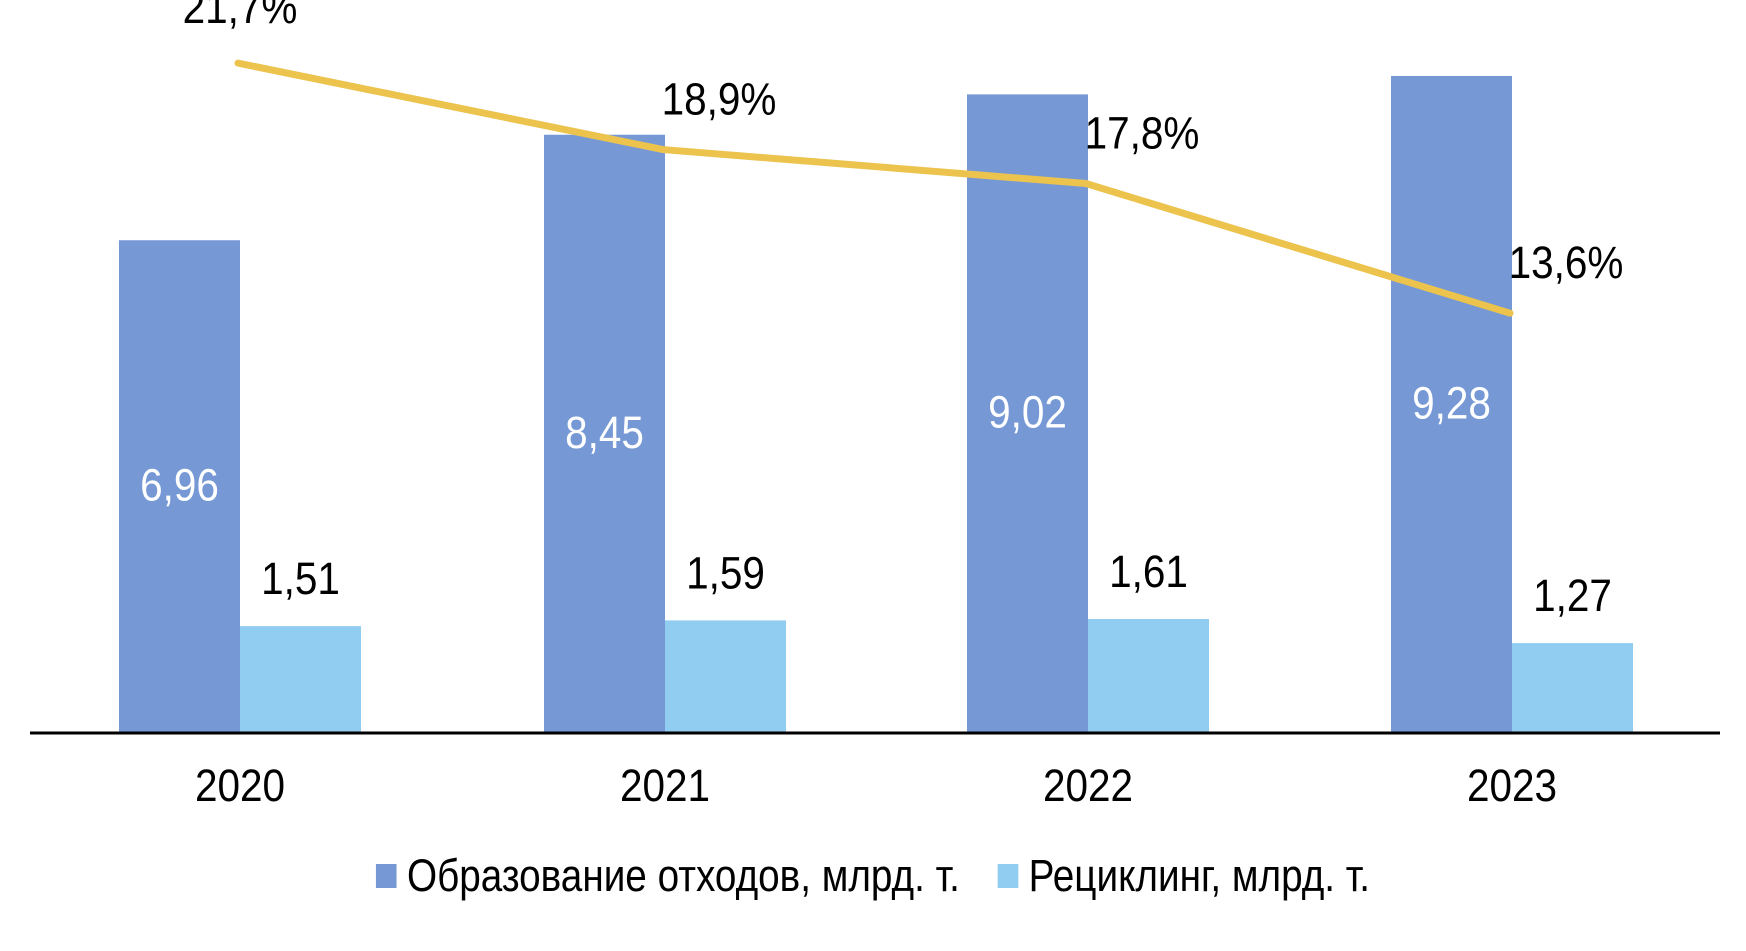 The image size is (1746, 951). Describe the element at coordinates (1512, 786) in the screenshot. I see `x-tick-label-2023: 2023` at that location.